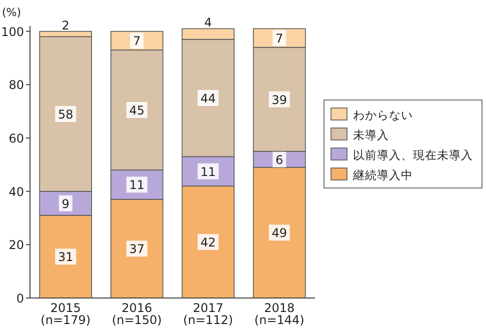  I want to click on y-tick-label: 100, so click(12, 31).